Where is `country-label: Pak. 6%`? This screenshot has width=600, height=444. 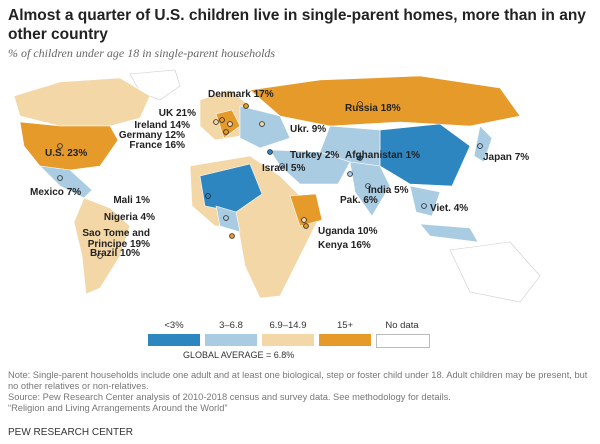
country-label: Pak. 6% is located at coordinates (359, 200).